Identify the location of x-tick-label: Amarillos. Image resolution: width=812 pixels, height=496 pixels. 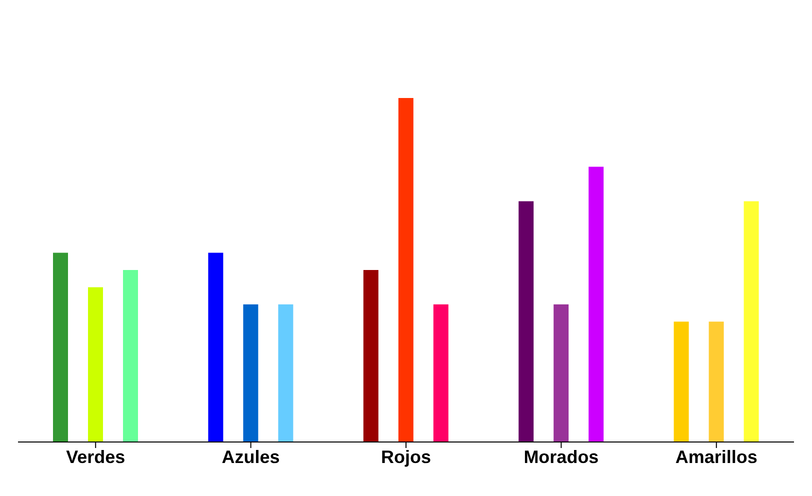
(716, 456).